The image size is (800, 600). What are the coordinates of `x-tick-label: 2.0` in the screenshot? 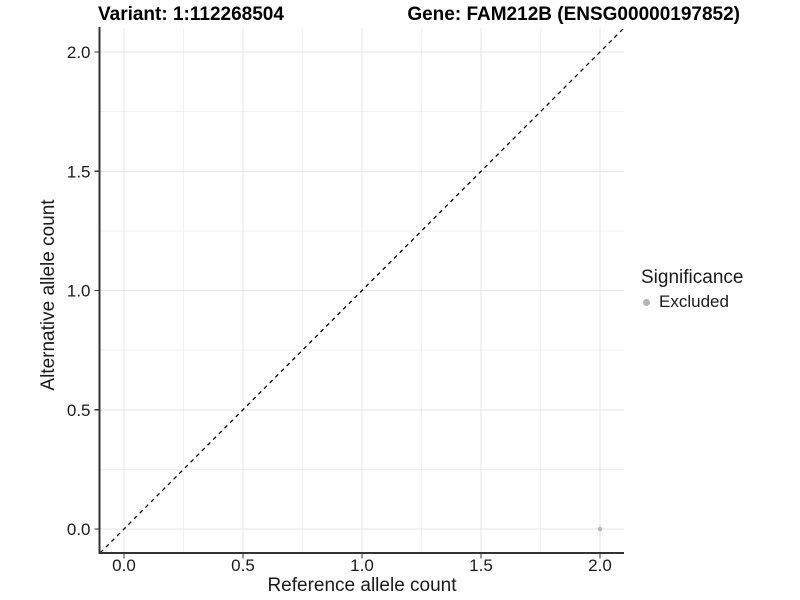 It's located at (600, 565).